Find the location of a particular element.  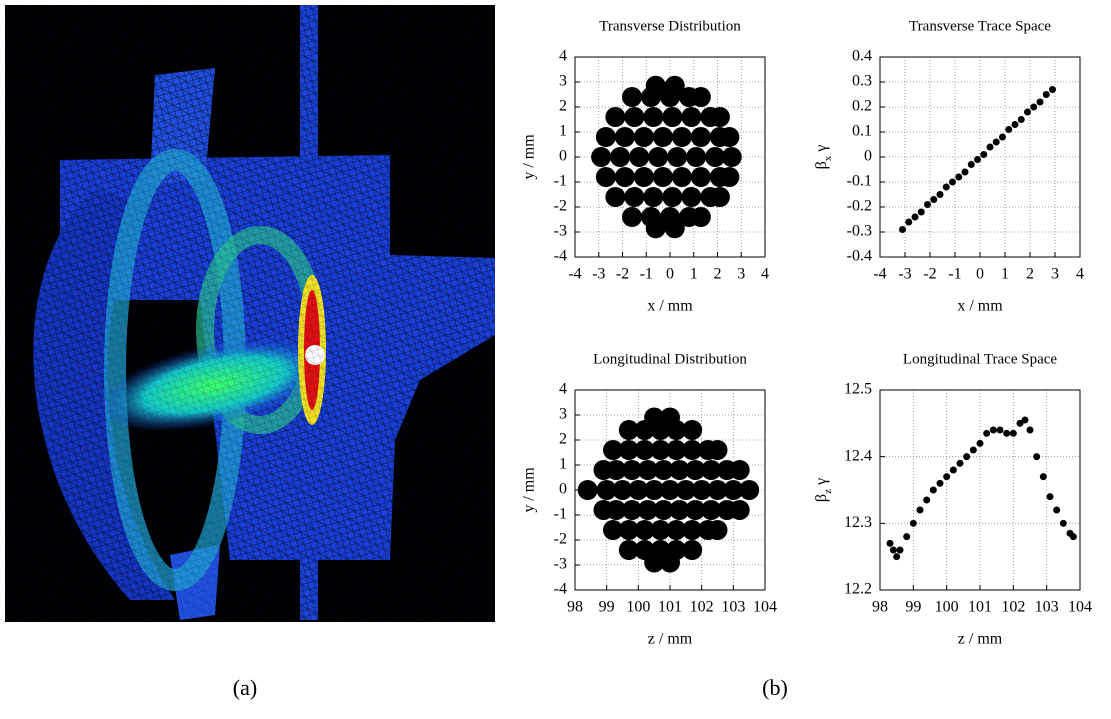

x-tick-label: 3 is located at coordinates (1055, 274).